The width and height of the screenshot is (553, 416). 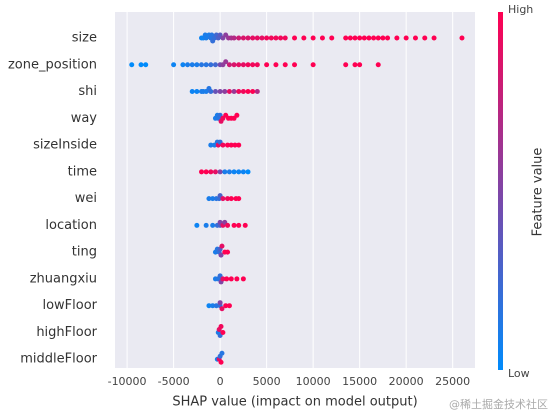 What do you see at coordinates (63, 278) in the screenshot?
I see `feature-label: zhuangxiu` at bounding box center [63, 278].